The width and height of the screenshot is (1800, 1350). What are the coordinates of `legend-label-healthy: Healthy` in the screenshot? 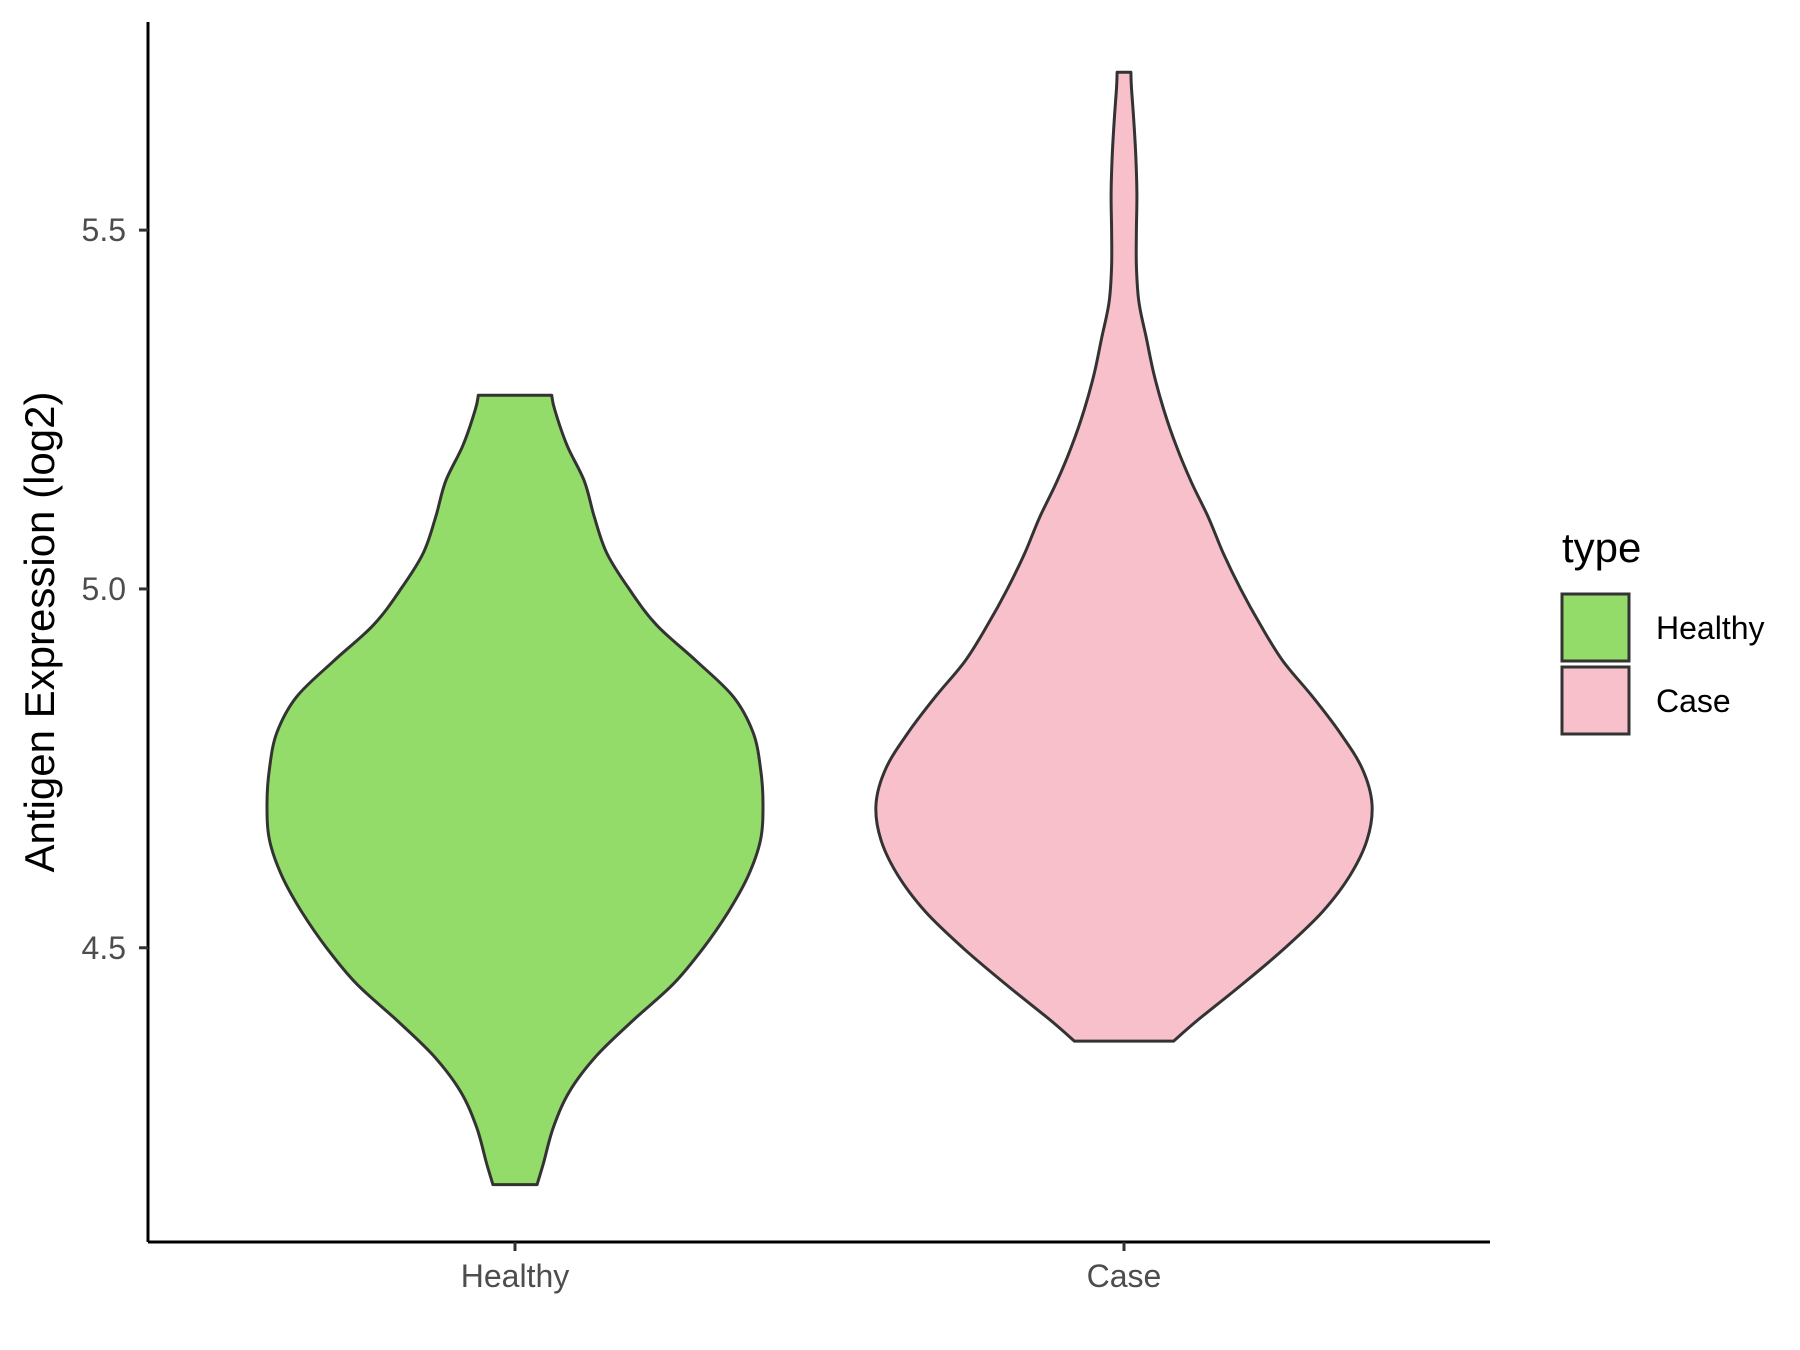 It's located at (1710, 628).